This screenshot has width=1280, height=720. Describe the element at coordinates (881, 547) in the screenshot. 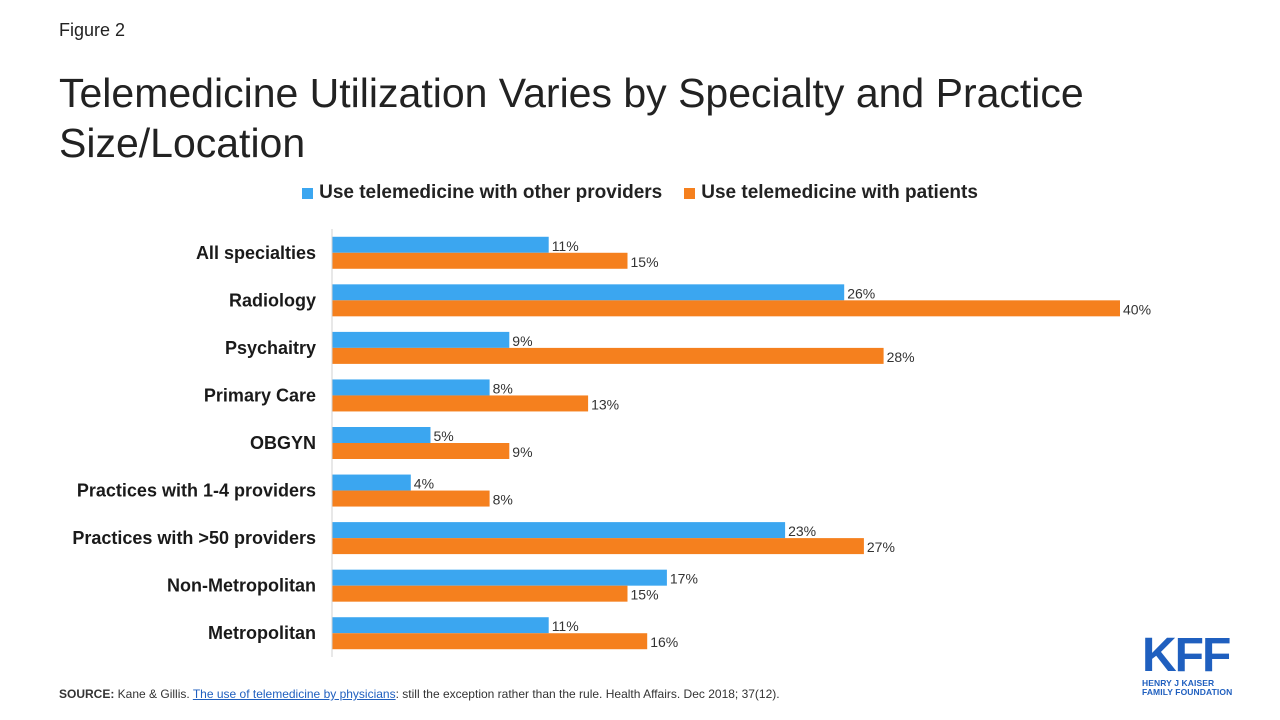

I see `data-label-patients: 27%` at that location.